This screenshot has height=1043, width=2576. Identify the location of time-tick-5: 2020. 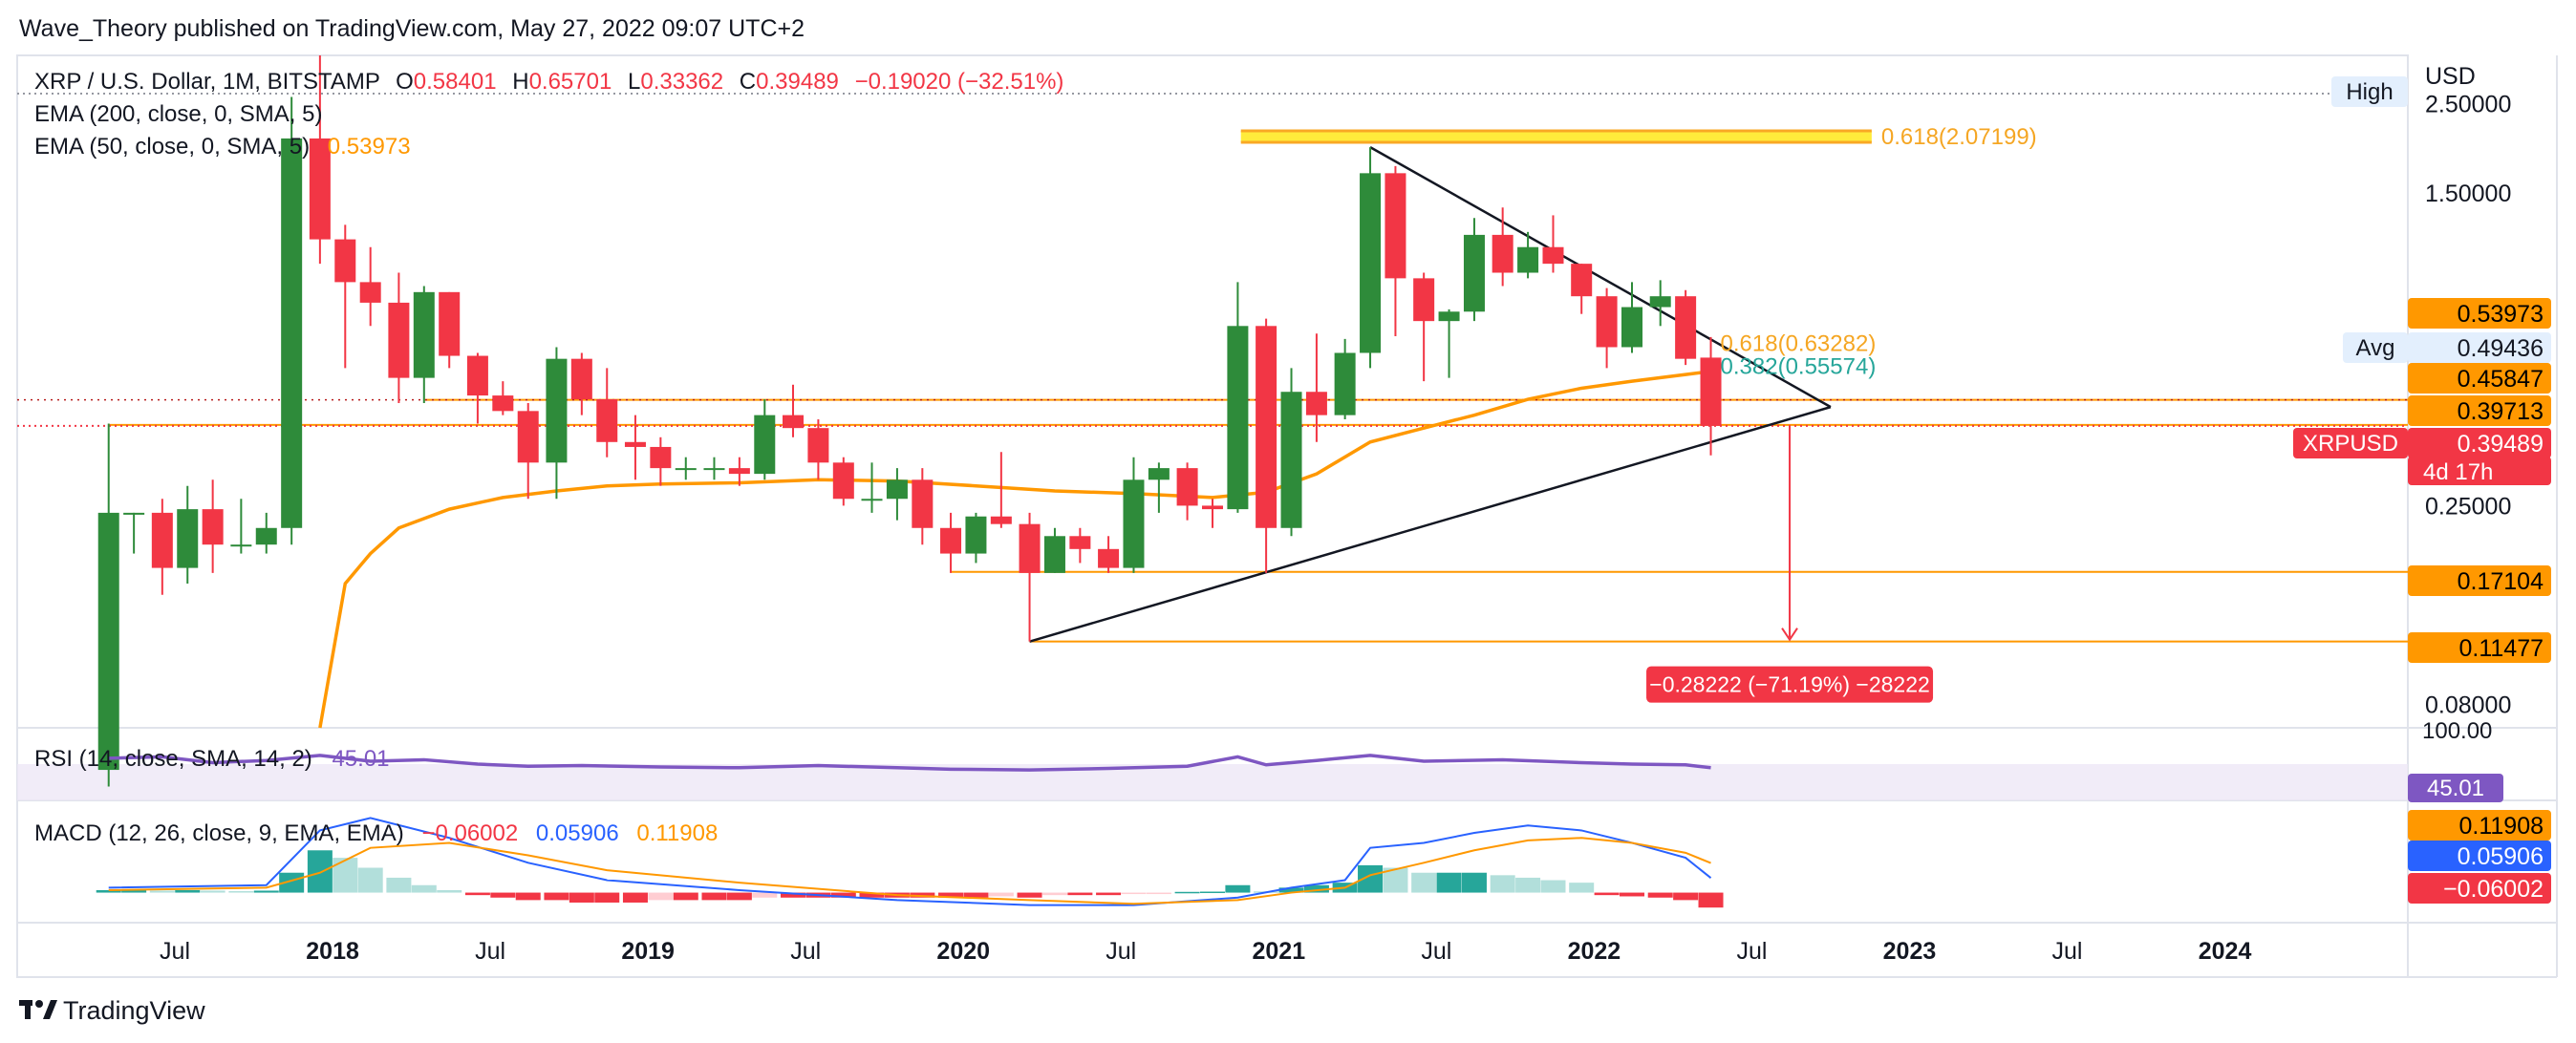
(963, 951).